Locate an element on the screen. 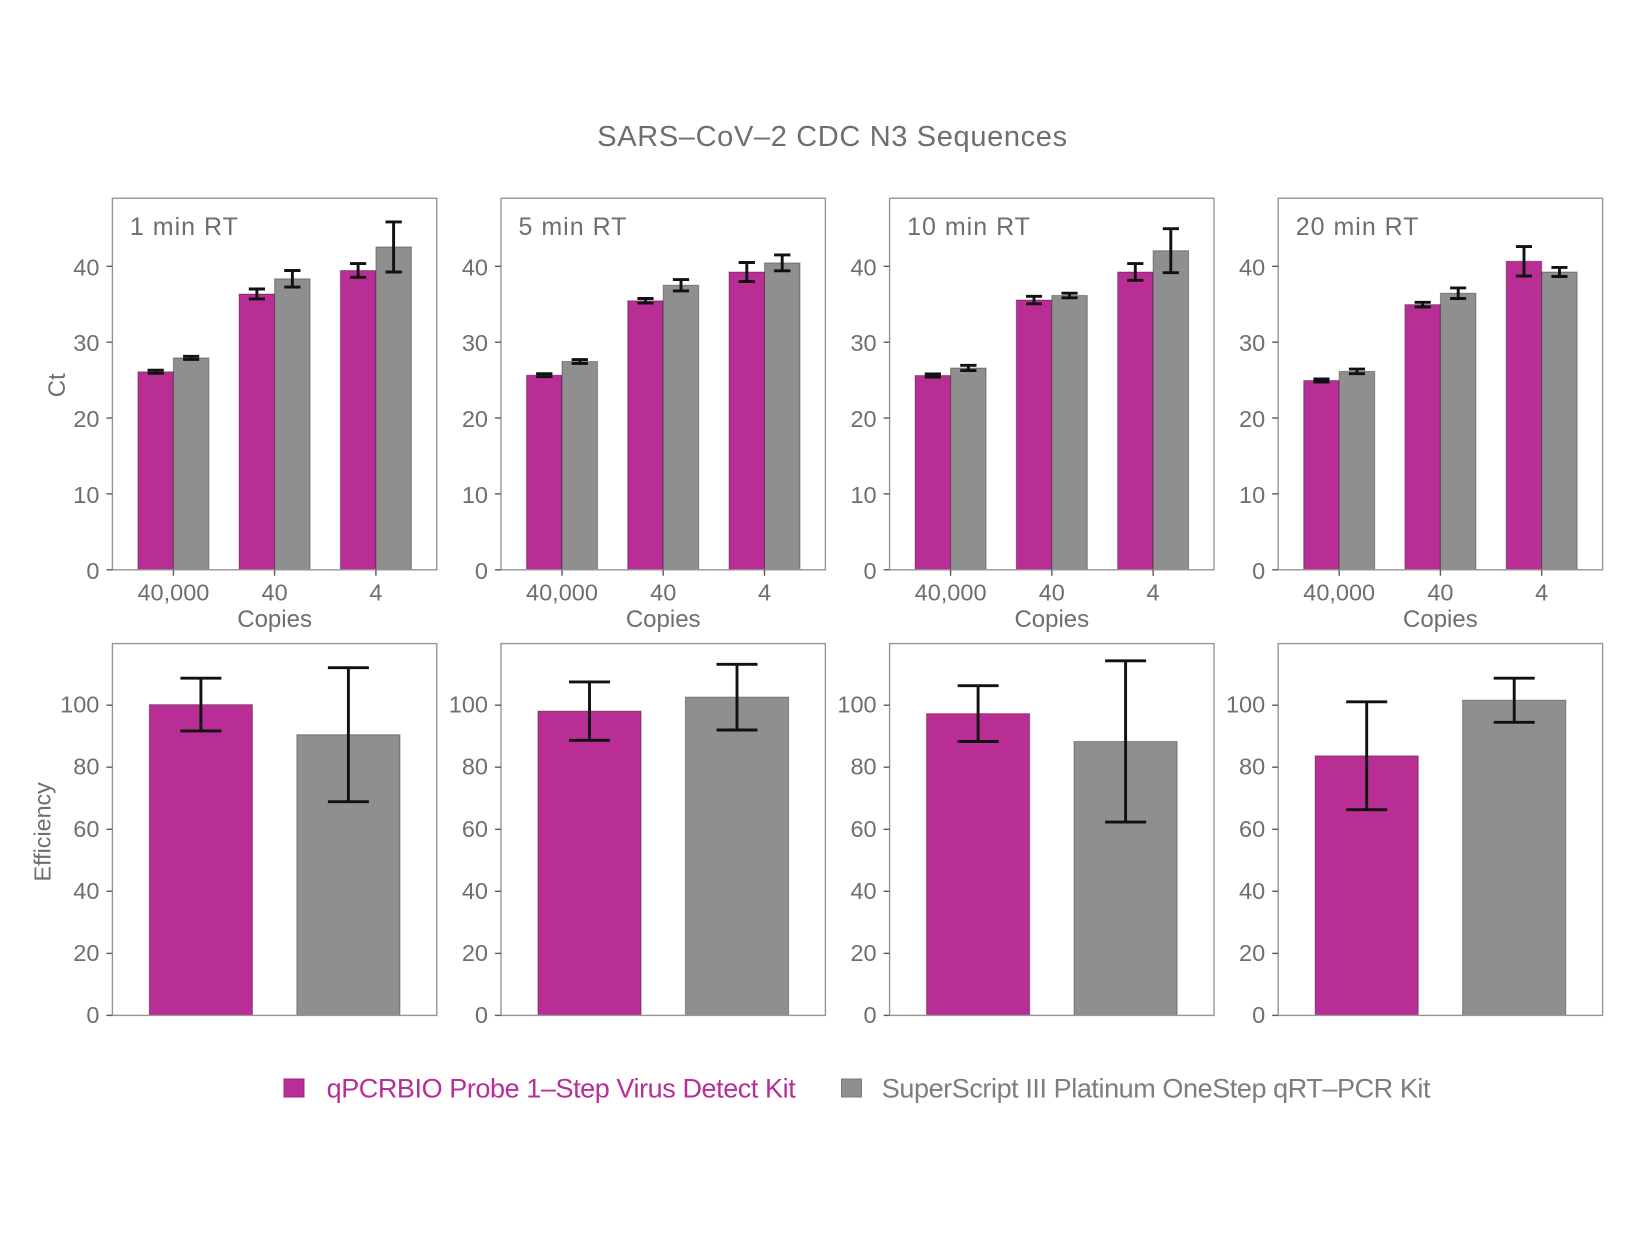 The image size is (1640, 1236). svg-text: 1 min RT is located at coordinates (184, 227).